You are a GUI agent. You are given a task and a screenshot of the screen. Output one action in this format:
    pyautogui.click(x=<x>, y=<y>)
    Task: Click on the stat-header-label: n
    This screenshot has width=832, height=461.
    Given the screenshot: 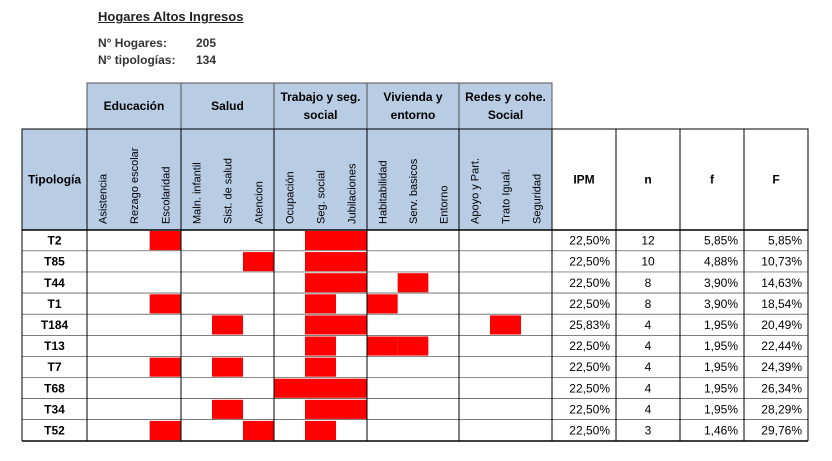 What is the action you would take?
    pyautogui.click(x=647, y=180)
    